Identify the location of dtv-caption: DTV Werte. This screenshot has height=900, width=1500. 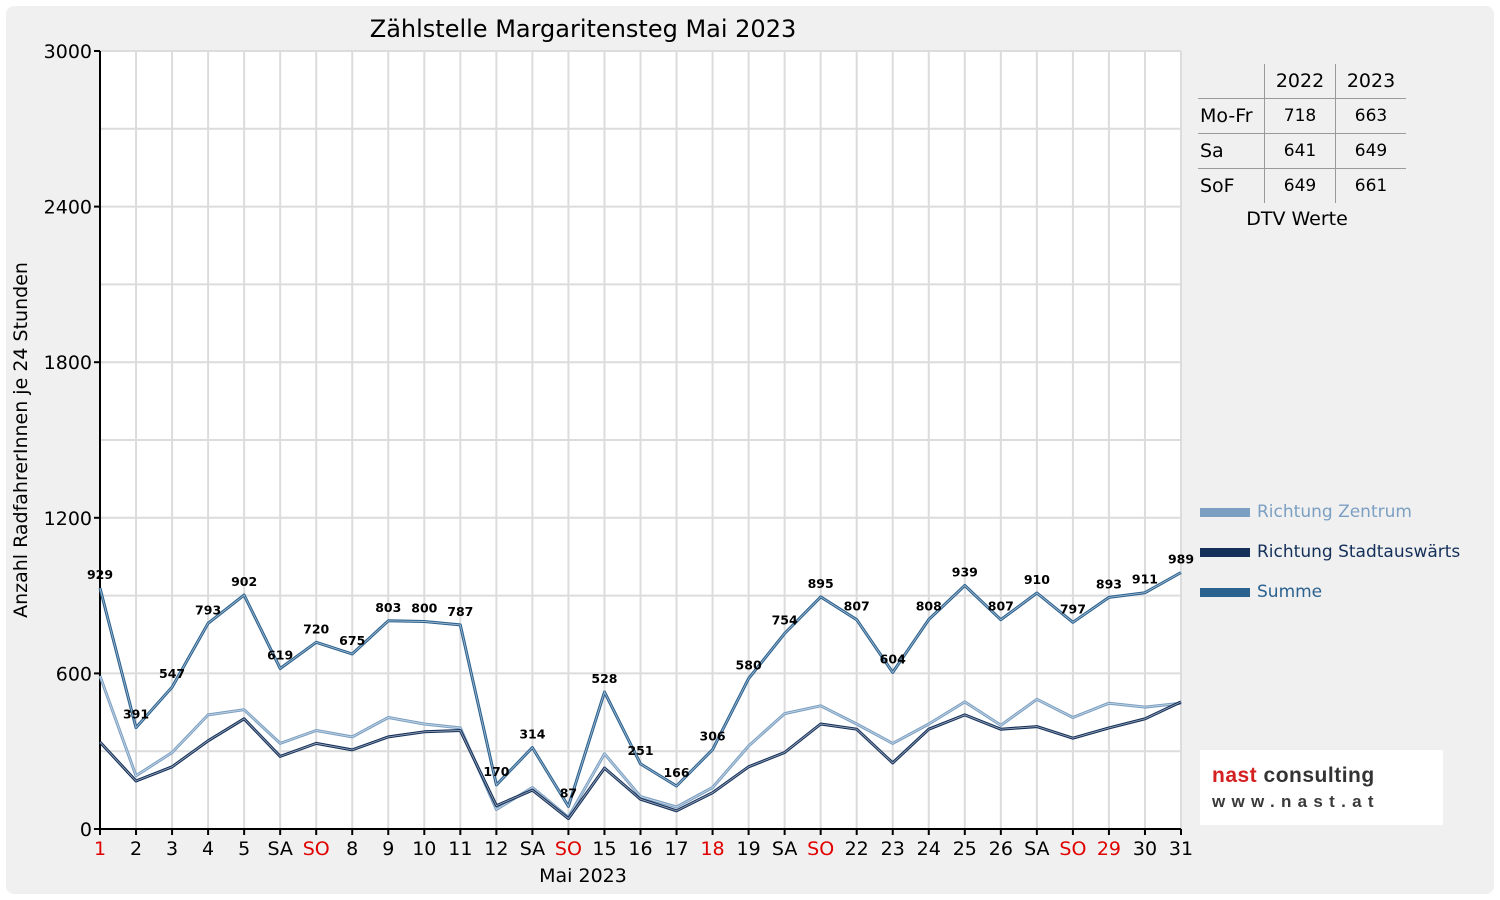
(1297, 219).